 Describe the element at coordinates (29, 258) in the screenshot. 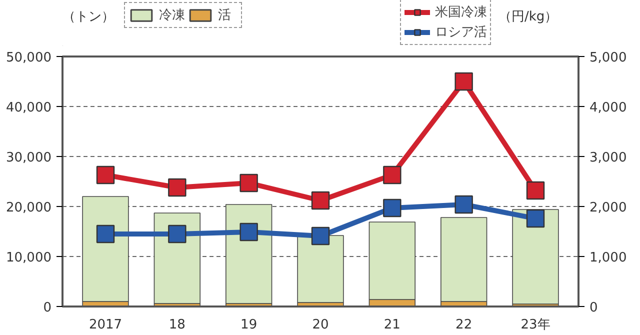

I see `y-tick-label: 10,000` at that location.